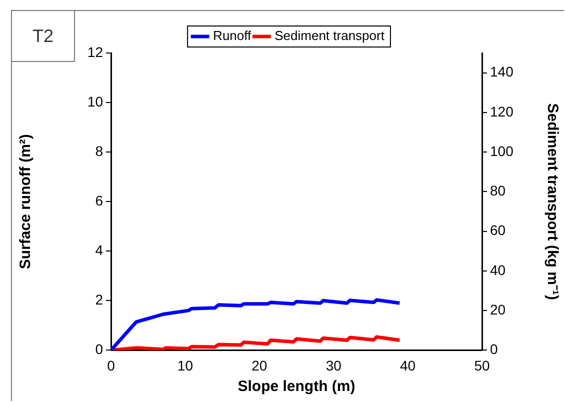  What do you see at coordinates (297, 387) in the screenshot?
I see `x-axis-title: Slope length (m)` at bounding box center [297, 387].